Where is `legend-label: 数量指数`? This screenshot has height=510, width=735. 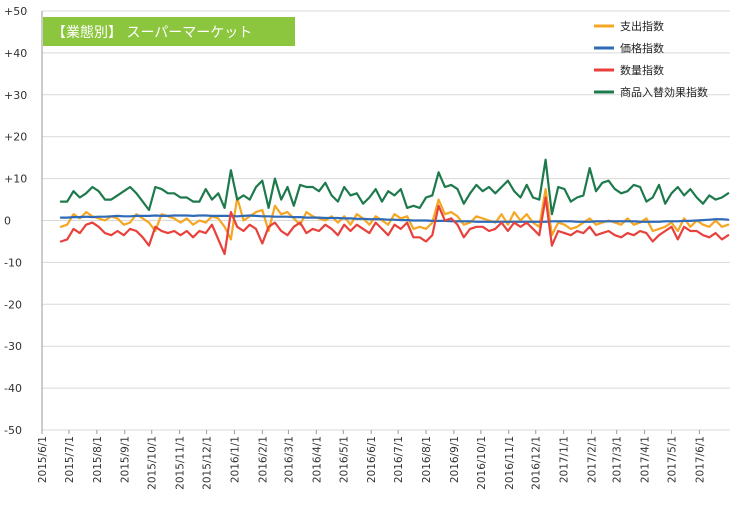
legend-label: 数量指数 is located at coordinates (642, 70).